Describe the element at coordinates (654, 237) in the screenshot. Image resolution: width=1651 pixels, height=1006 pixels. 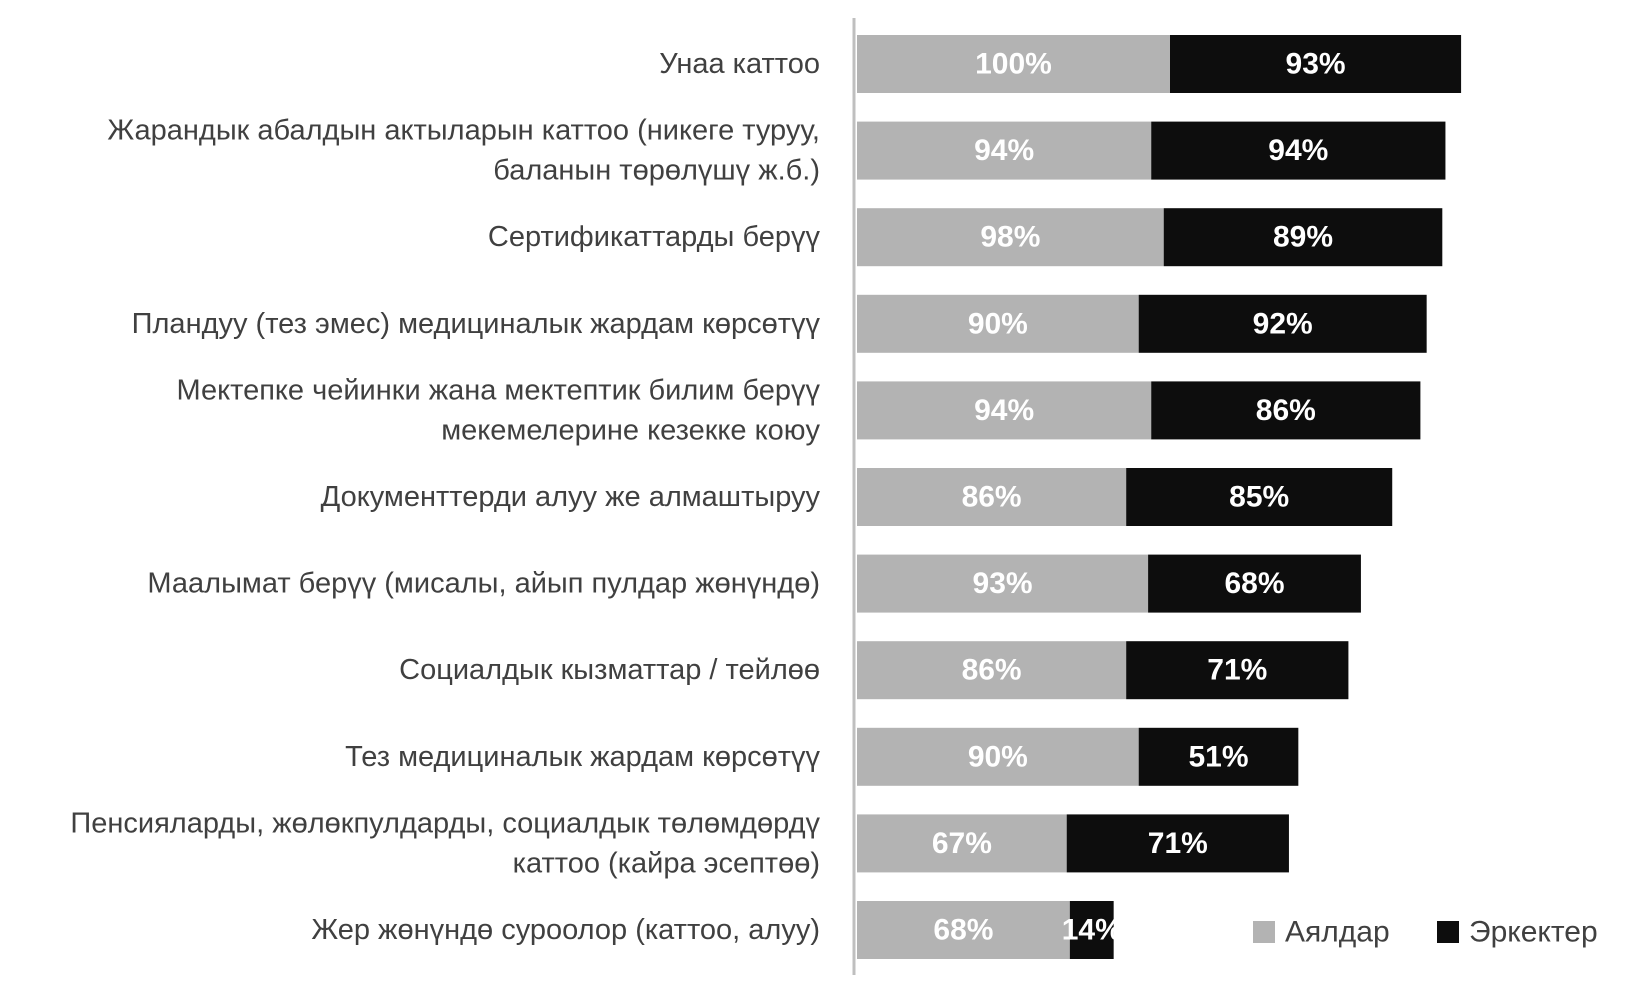
I see `category-label-2: Сертификаттарды берүү` at that location.